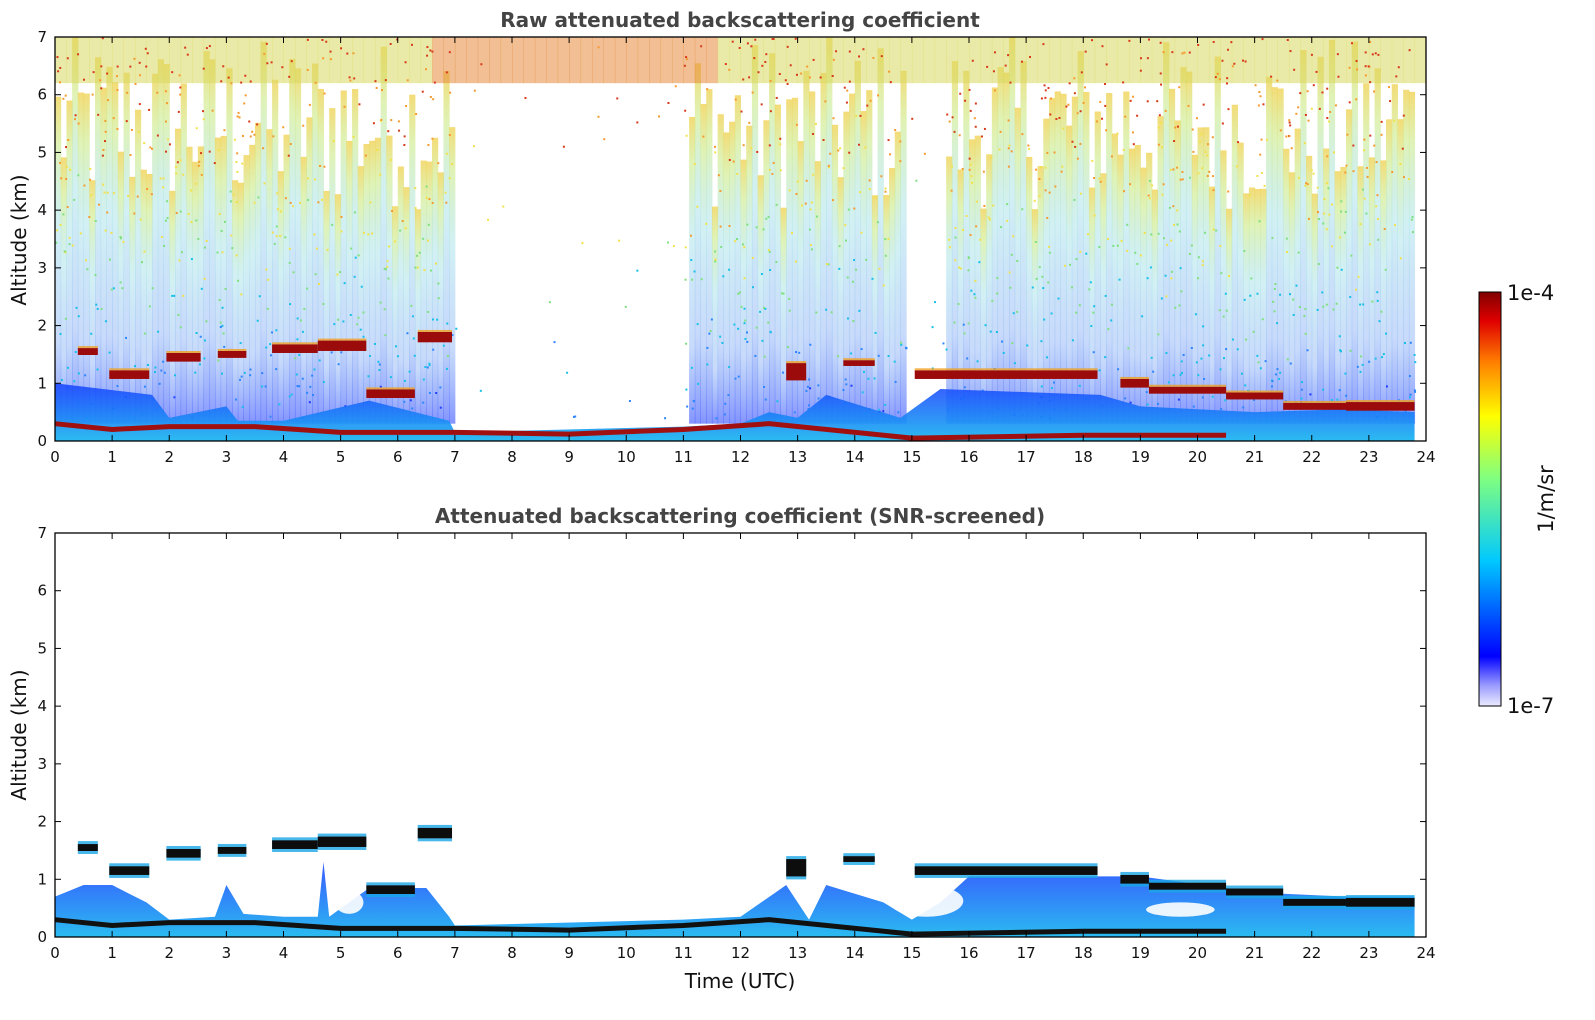 This screenshot has width=1595, height=1020. What do you see at coordinates (1518, 499) in the screenshot?
I see `colorbar: 1e-4 1e-7 1/m/sr` at bounding box center [1518, 499].